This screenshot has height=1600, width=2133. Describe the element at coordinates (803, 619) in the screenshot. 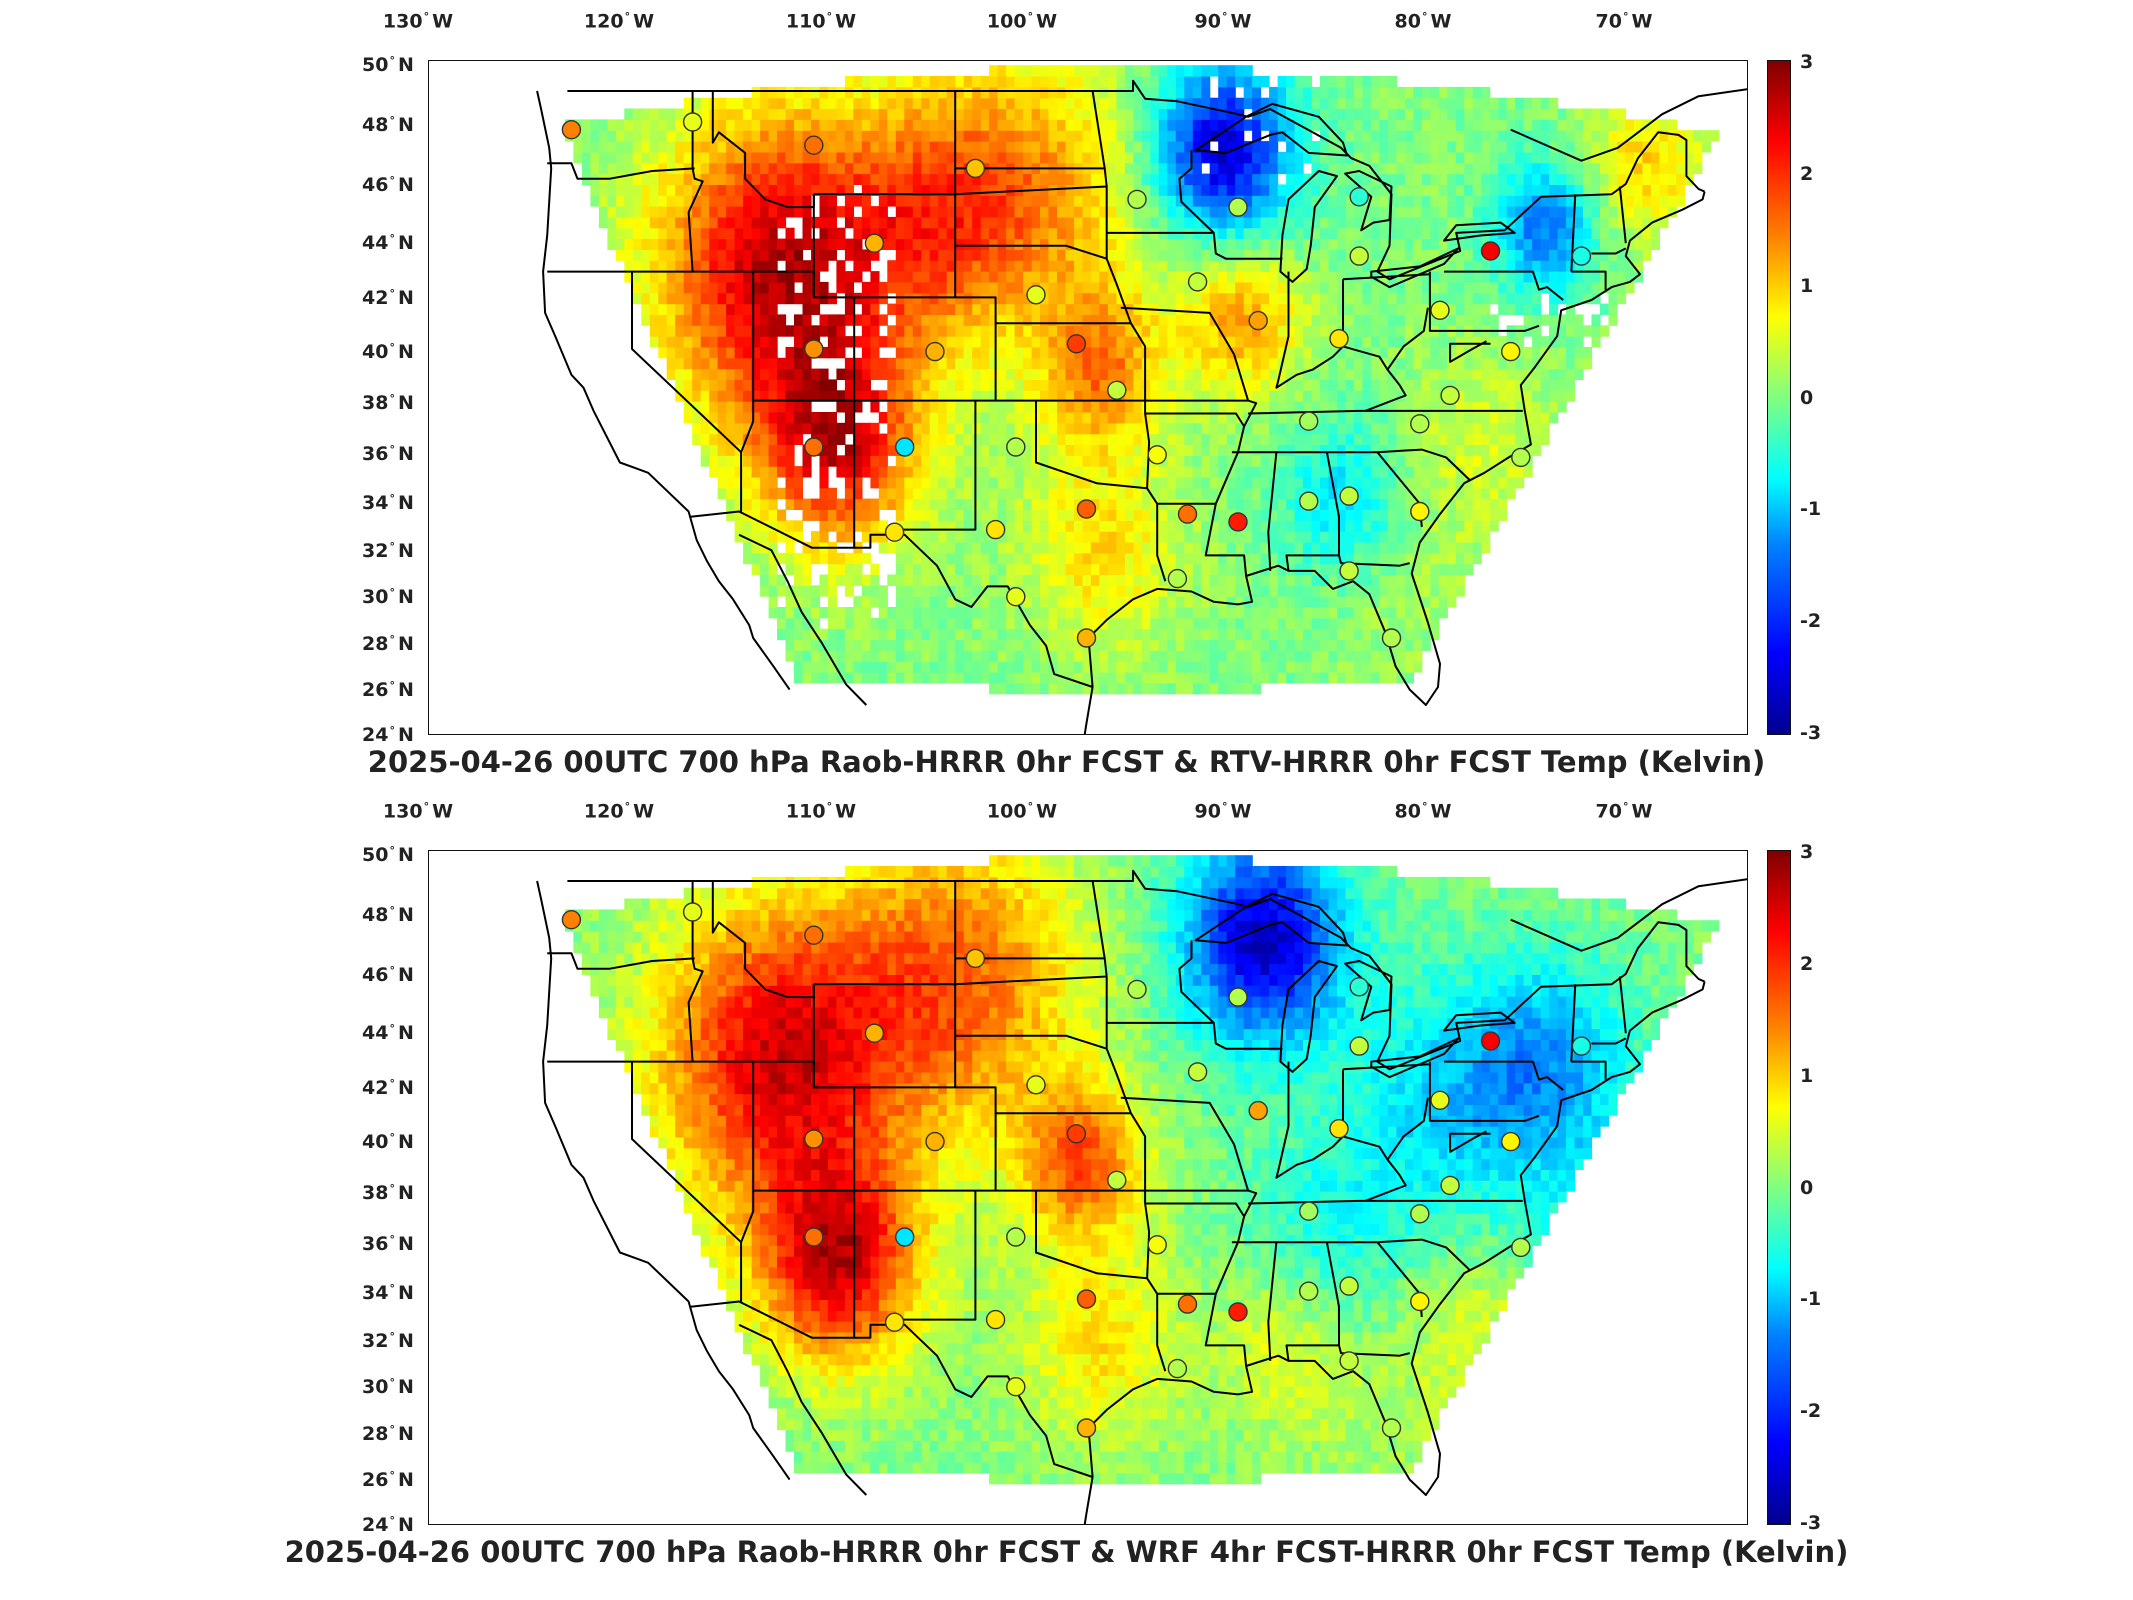

I see `gulf-of-california-coastline` at that location.